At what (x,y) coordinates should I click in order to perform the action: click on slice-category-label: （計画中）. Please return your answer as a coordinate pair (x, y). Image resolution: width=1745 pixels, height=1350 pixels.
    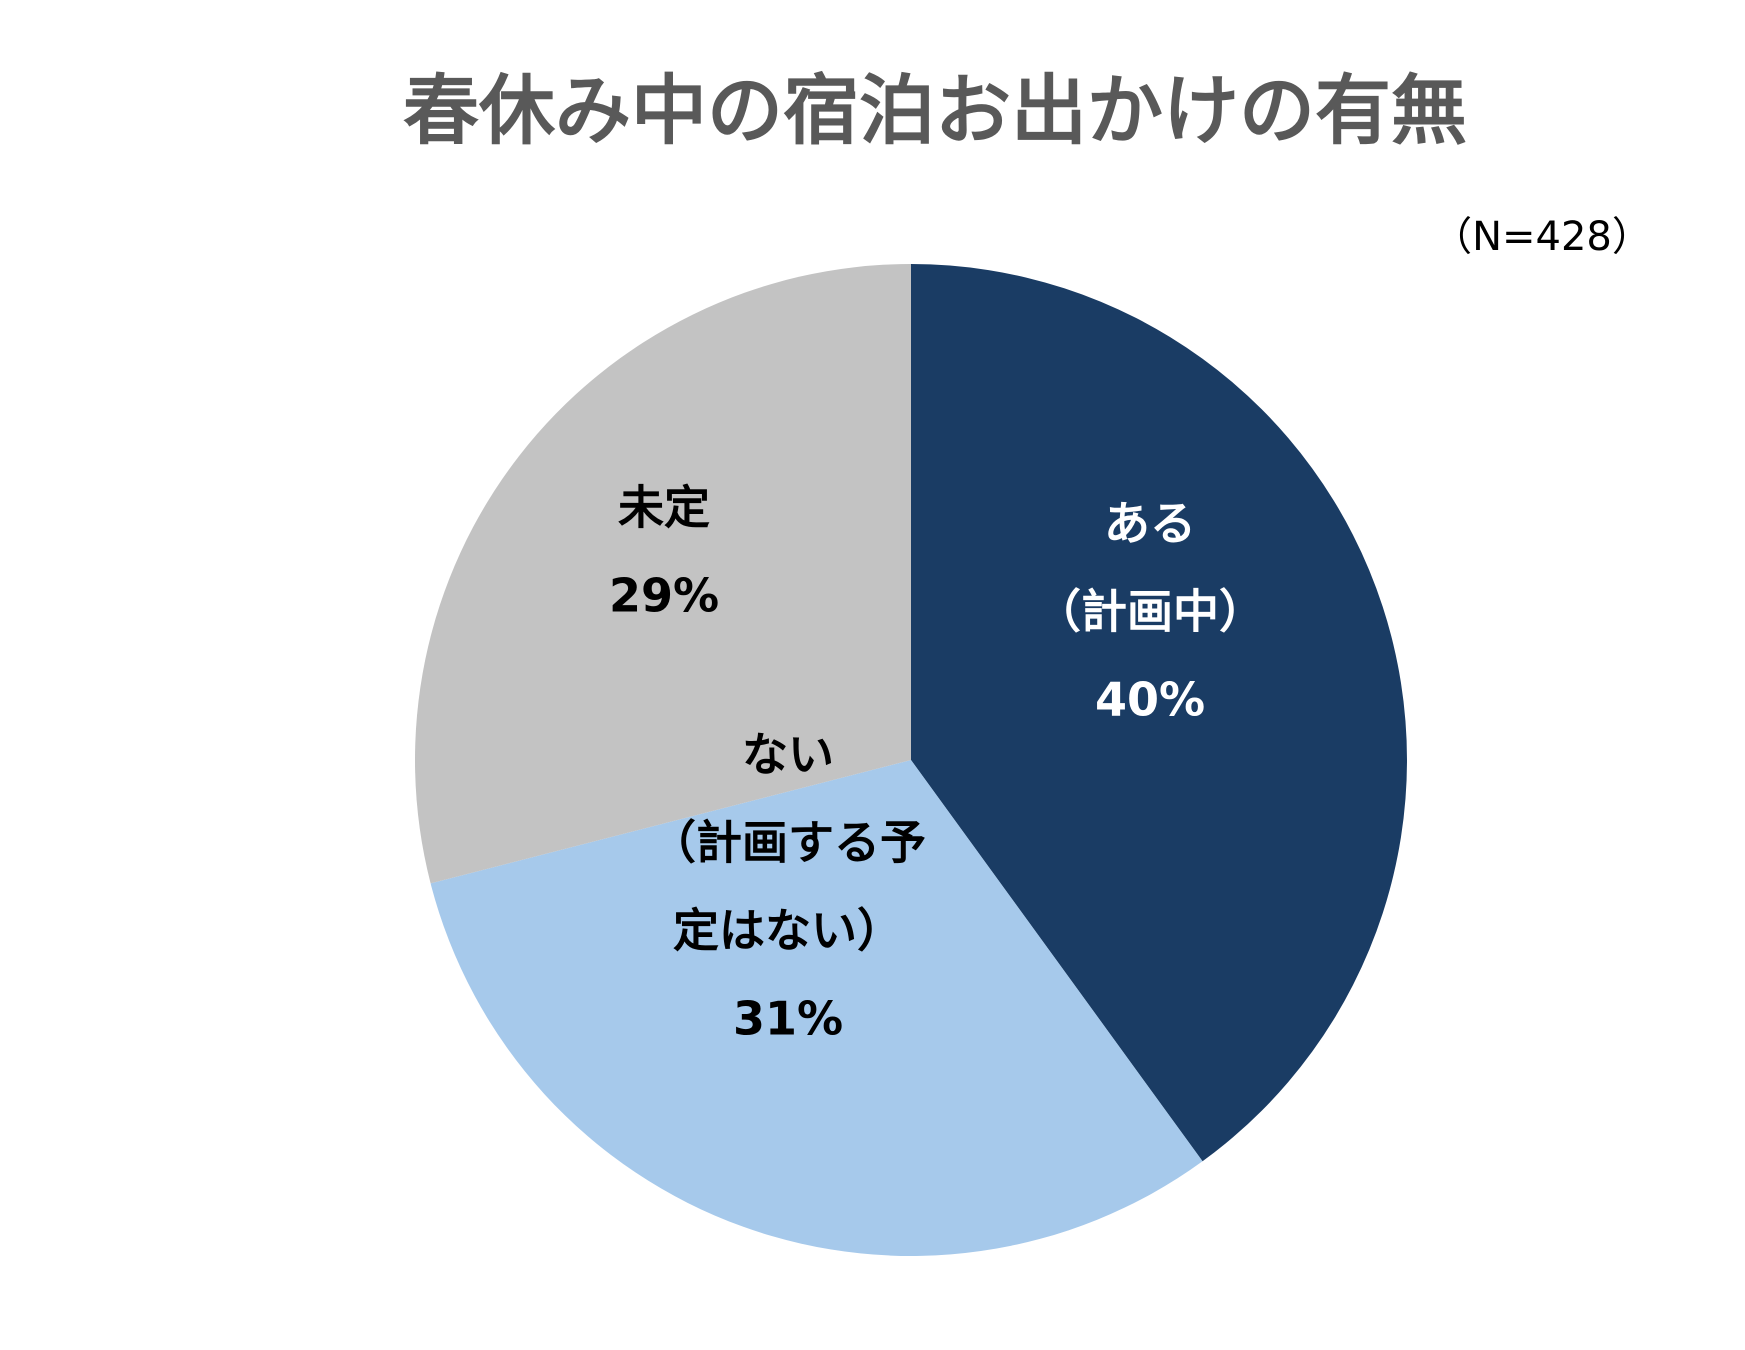
    Looking at the image, I should click on (1150, 612).